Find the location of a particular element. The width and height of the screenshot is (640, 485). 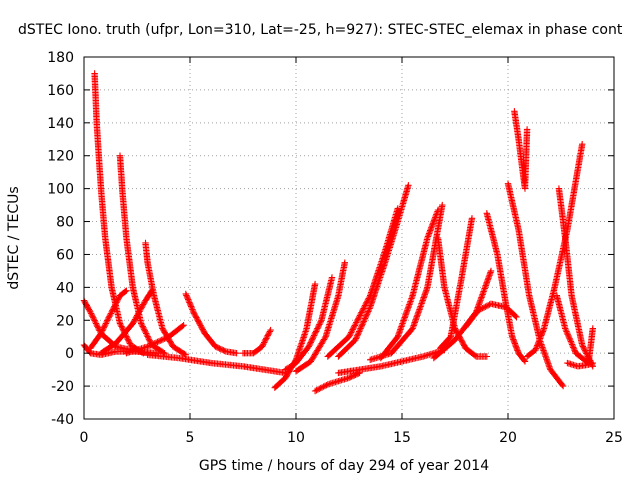

y-tick-label: 20 is located at coordinates (65, 321).